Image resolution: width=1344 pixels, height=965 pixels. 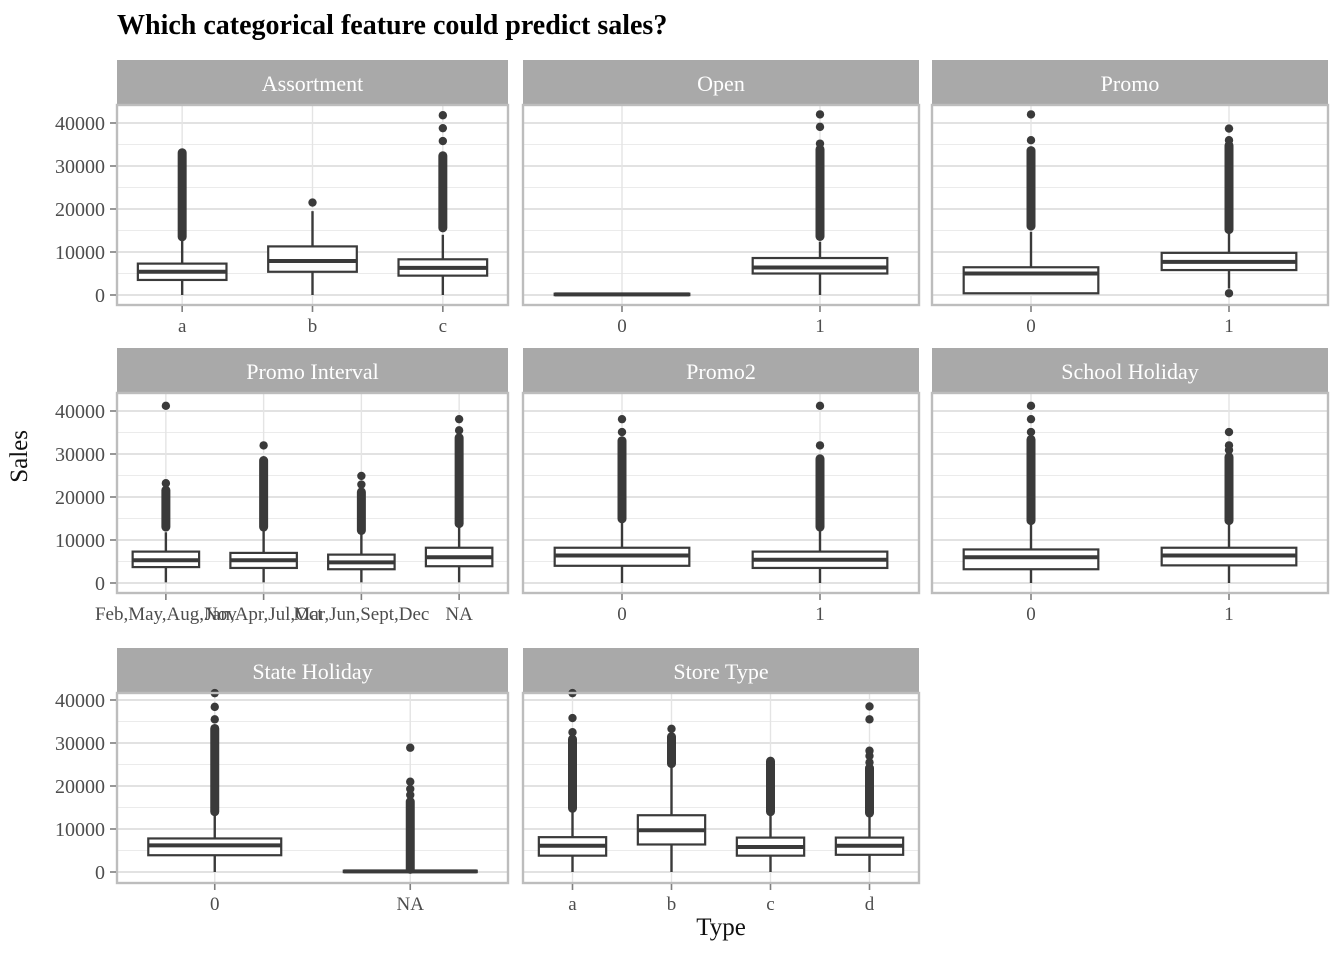 I want to click on x-tick-label: Feb,May,Aug,Nov, so click(x=166, y=614).